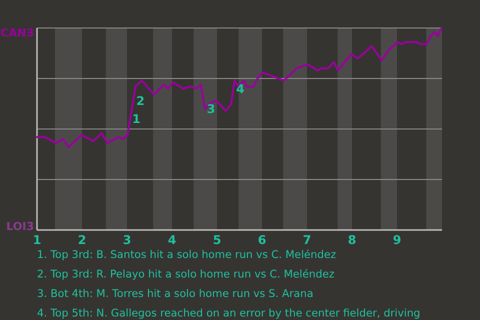 The height and width of the screenshot is (320, 480). Describe the element at coordinates (307, 240) in the screenshot. I see `x-tick-label: 7` at that location.